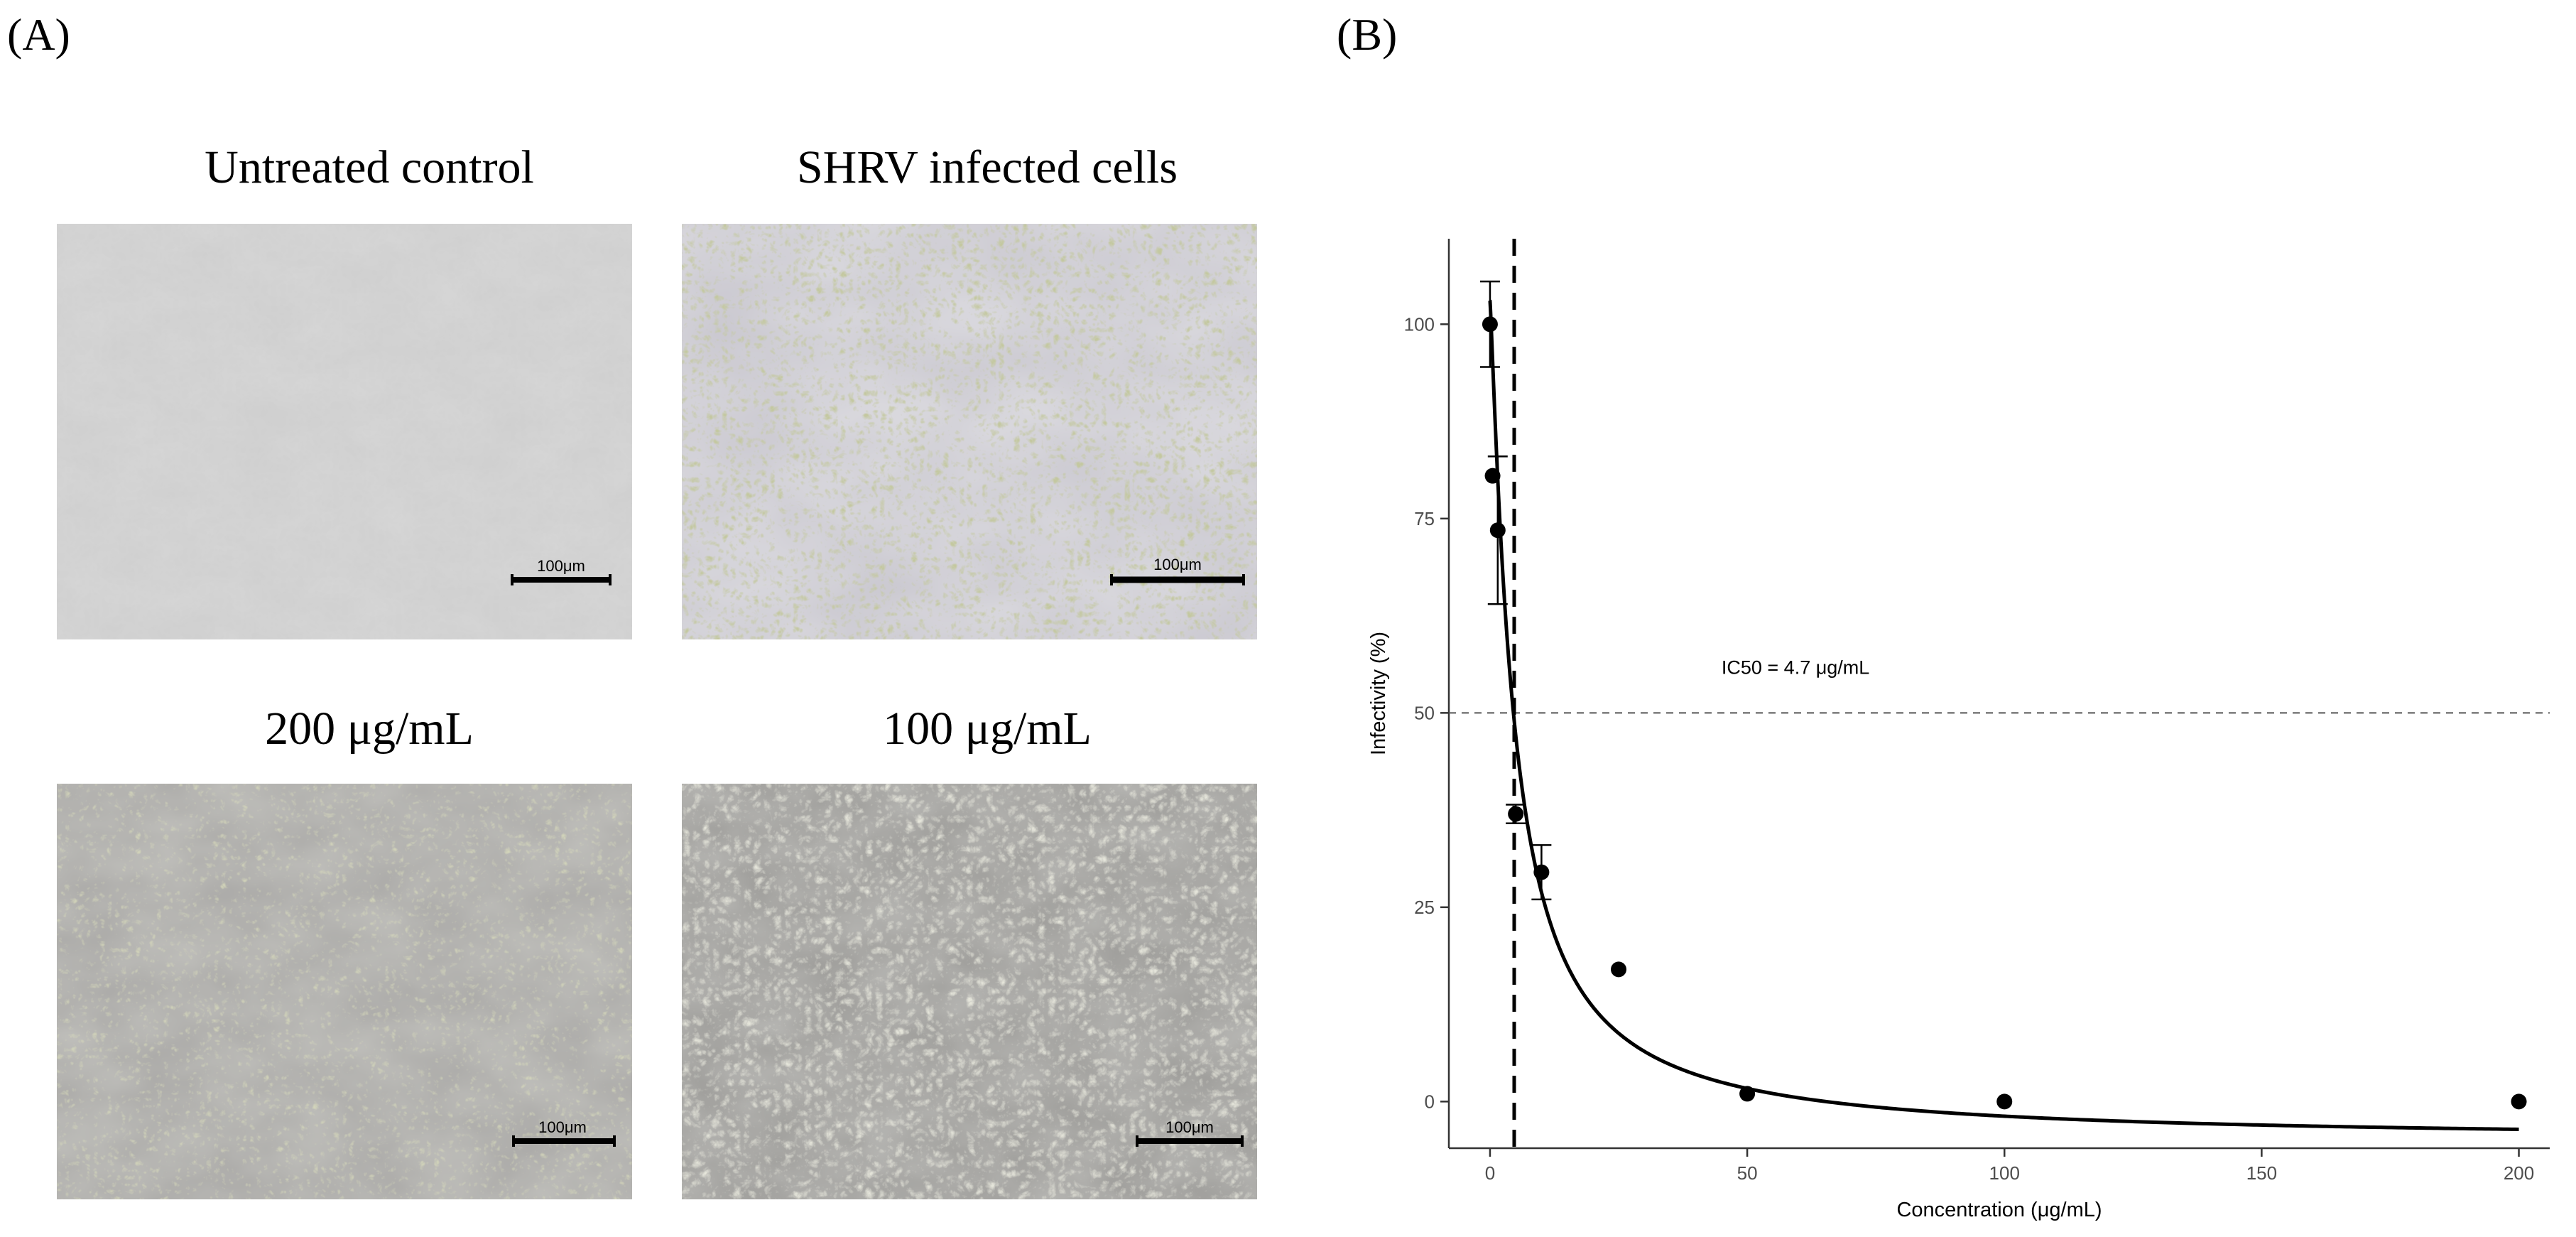  What do you see at coordinates (1430, 1101) in the screenshot?
I see `y-tick-label: 0` at bounding box center [1430, 1101].